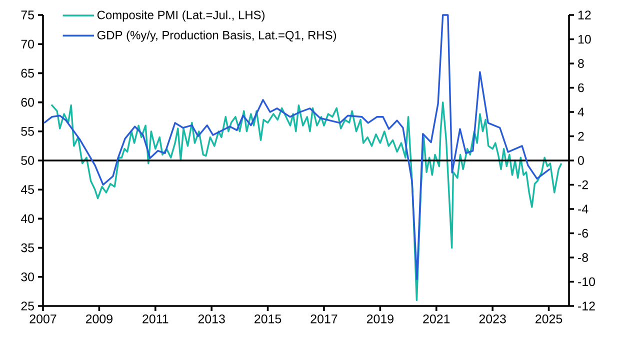  What do you see at coordinates (268, 319) in the screenshot?
I see `x-tick-label: 2015` at bounding box center [268, 319].